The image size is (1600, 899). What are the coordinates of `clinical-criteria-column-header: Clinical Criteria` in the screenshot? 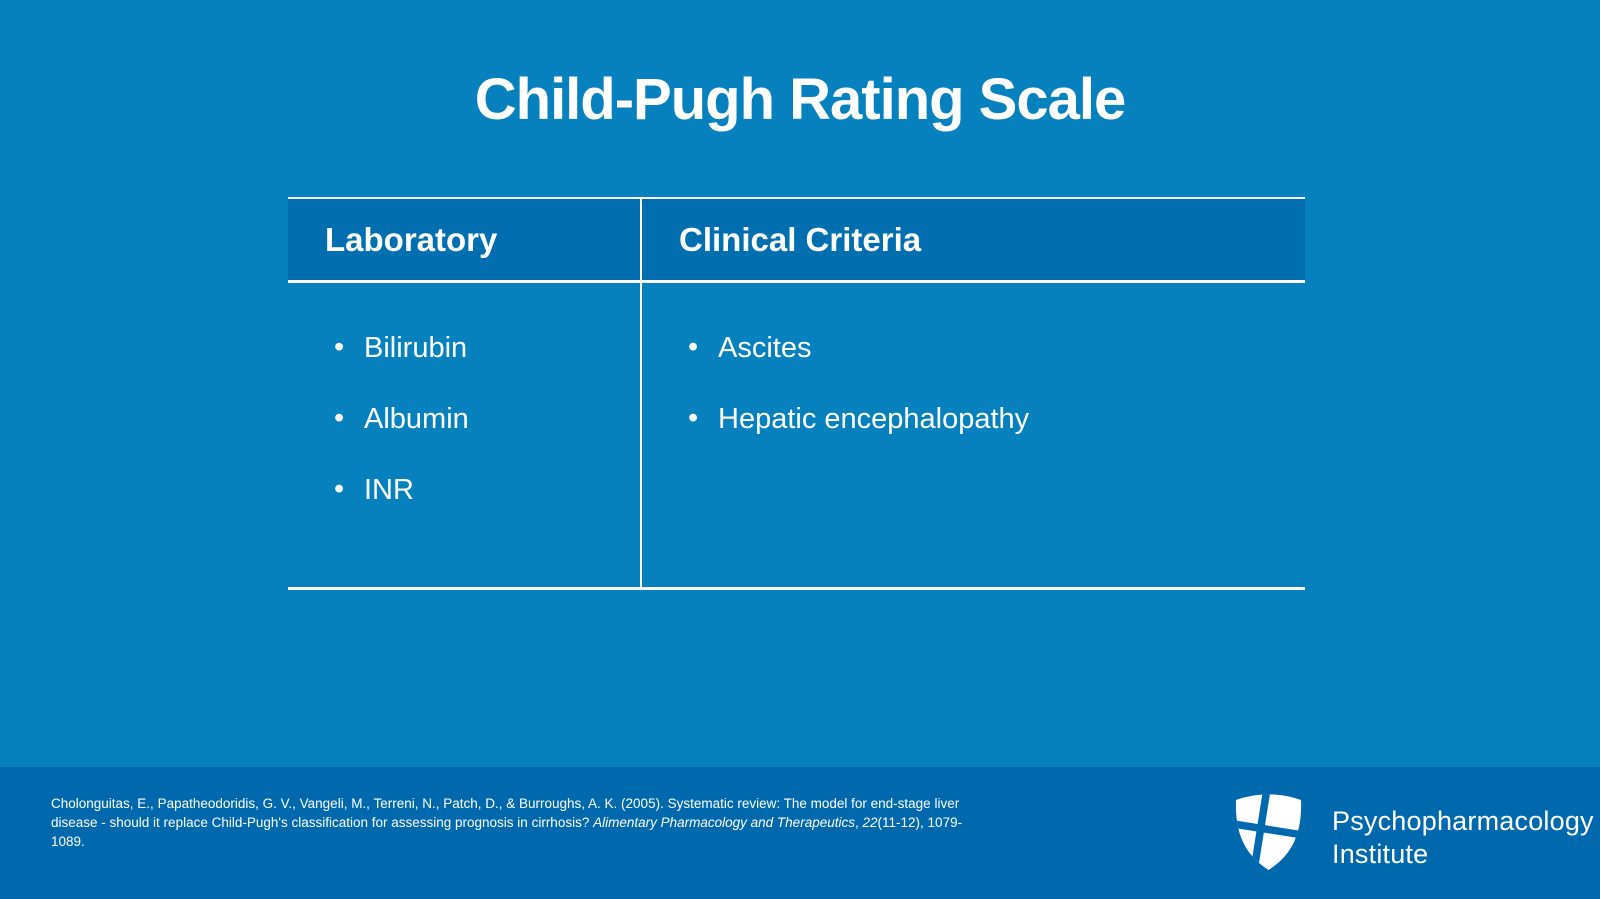 It's located at (973, 241).